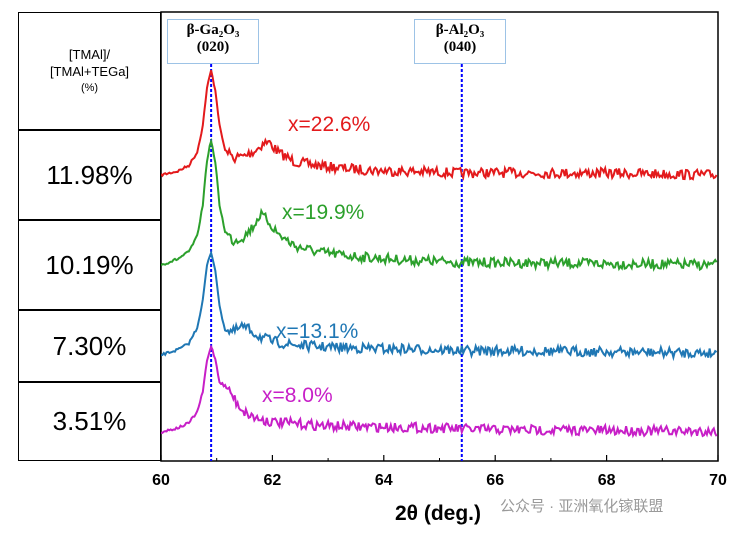  Describe the element at coordinates (323, 212) in the screenshot. I see `series-label: x=19.9%` at that location.